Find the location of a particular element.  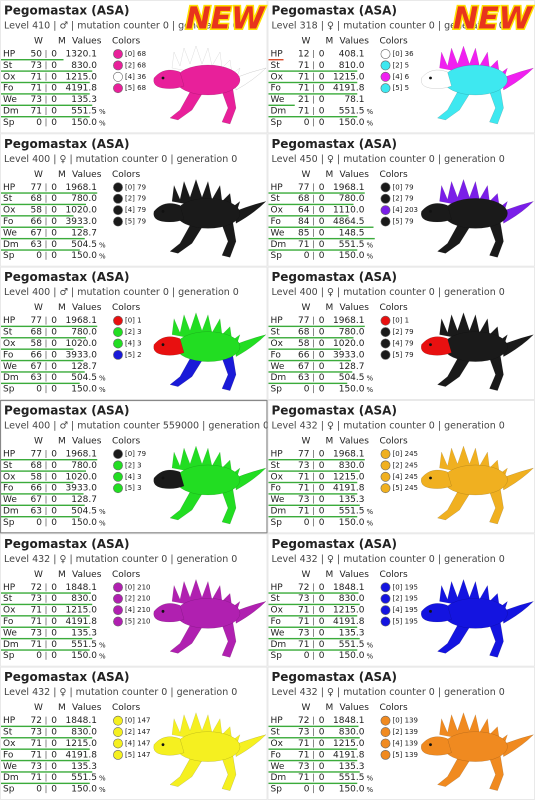

stat-value: 830.0 is located at coordinates (352, 466).